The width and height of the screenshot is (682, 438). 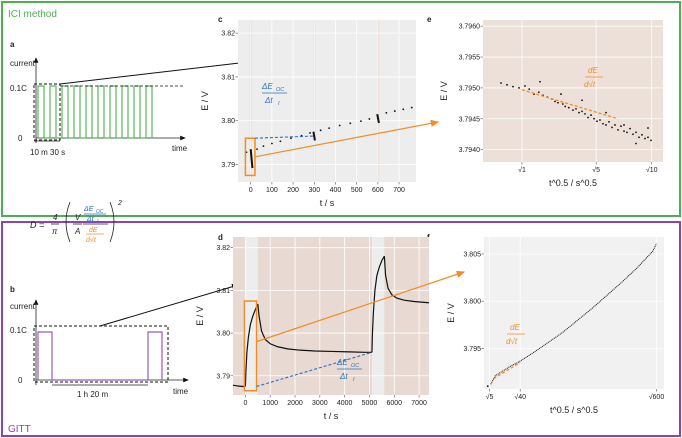 I want to click on panel-d-letter: d, so click(x=220, y=237).